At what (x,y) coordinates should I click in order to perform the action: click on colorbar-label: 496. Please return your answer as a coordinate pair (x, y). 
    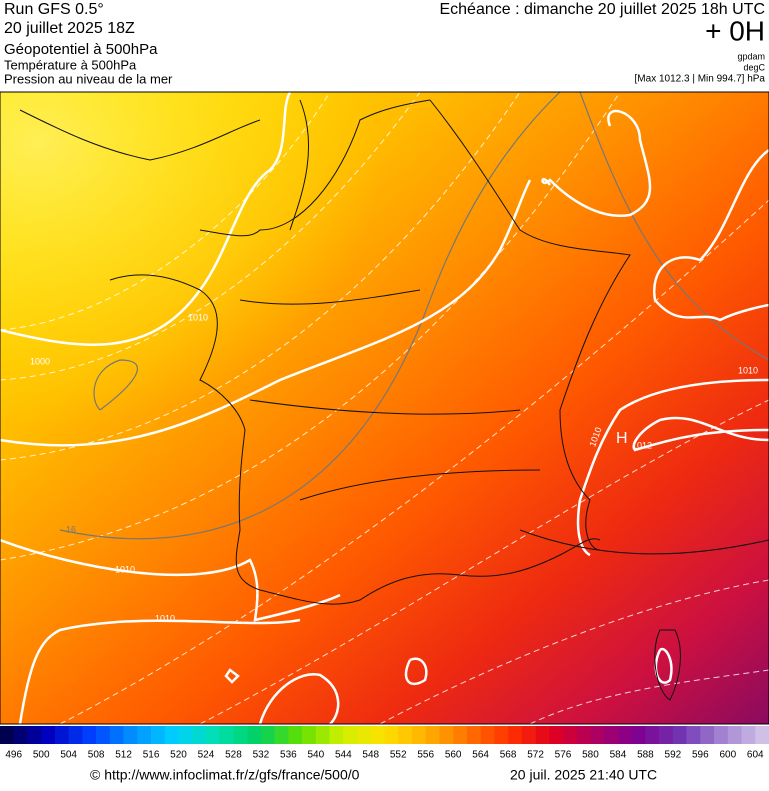
    Looking at the image, I should click on (13, 755).